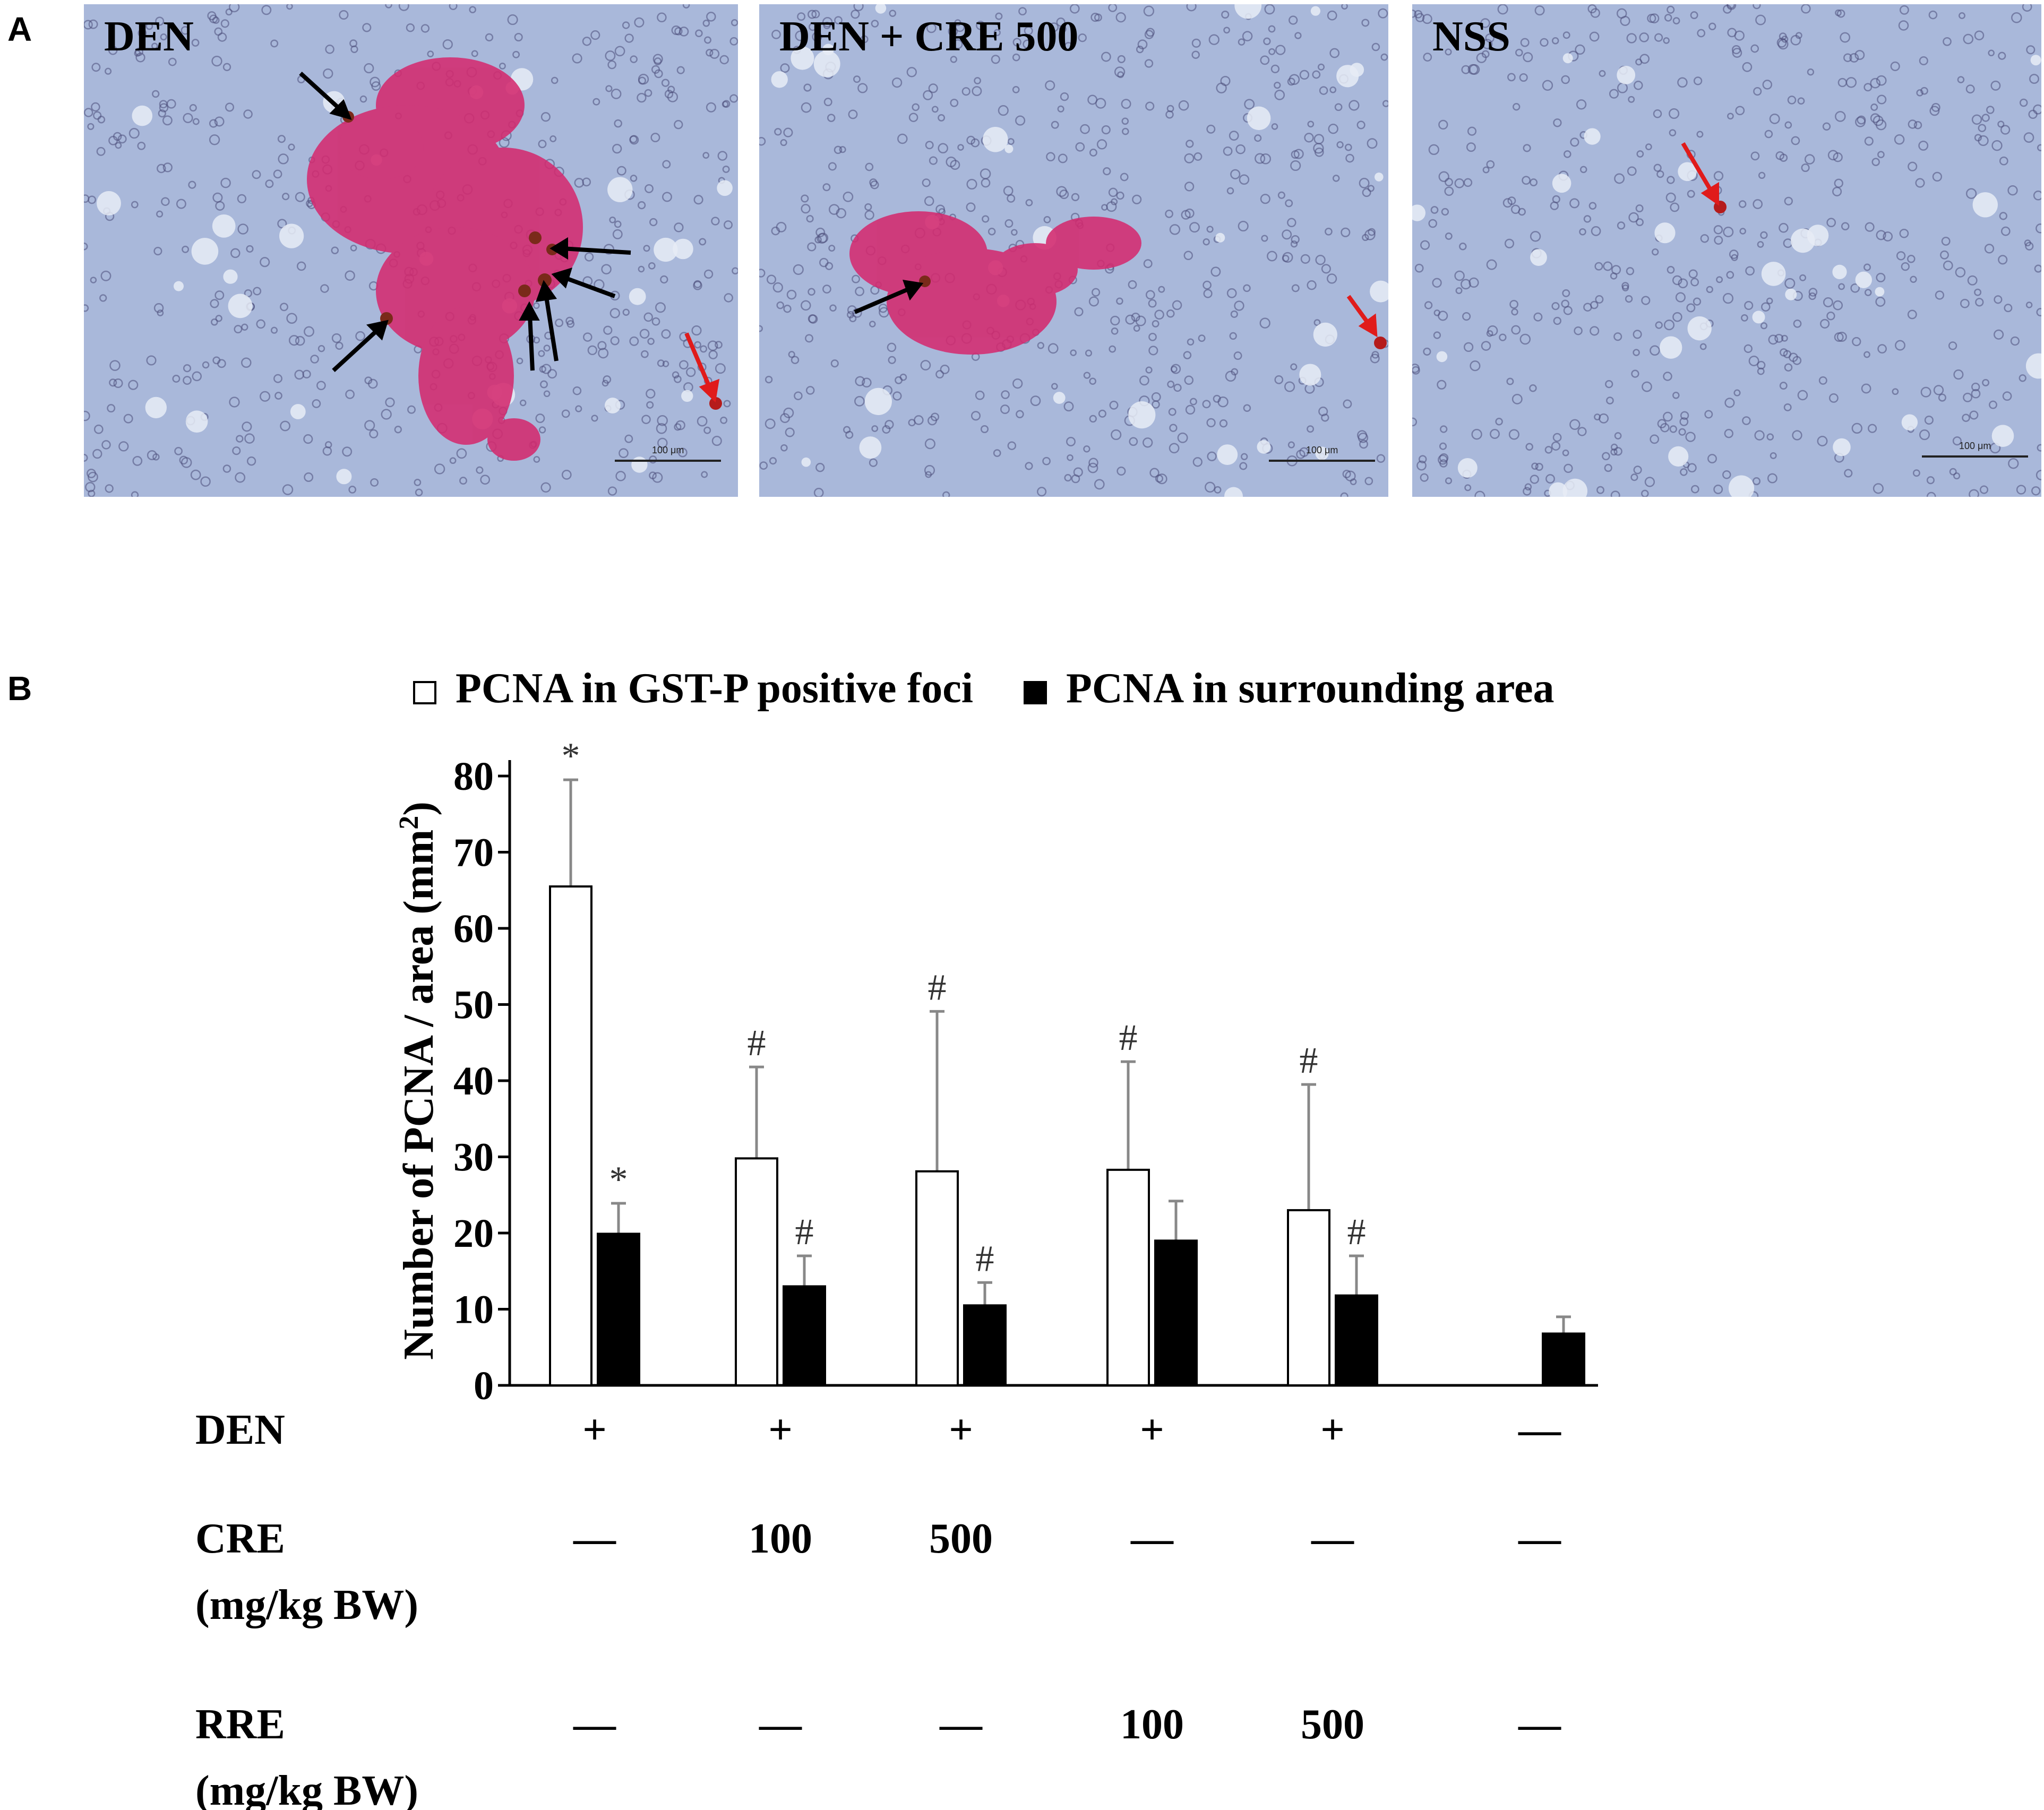 Image resolution: width=2044 pixels, height=1810 pixels. Describe the element at coordinates (1563, 1359) in the screenshot. I see `bar-surrounding-area` at that location.